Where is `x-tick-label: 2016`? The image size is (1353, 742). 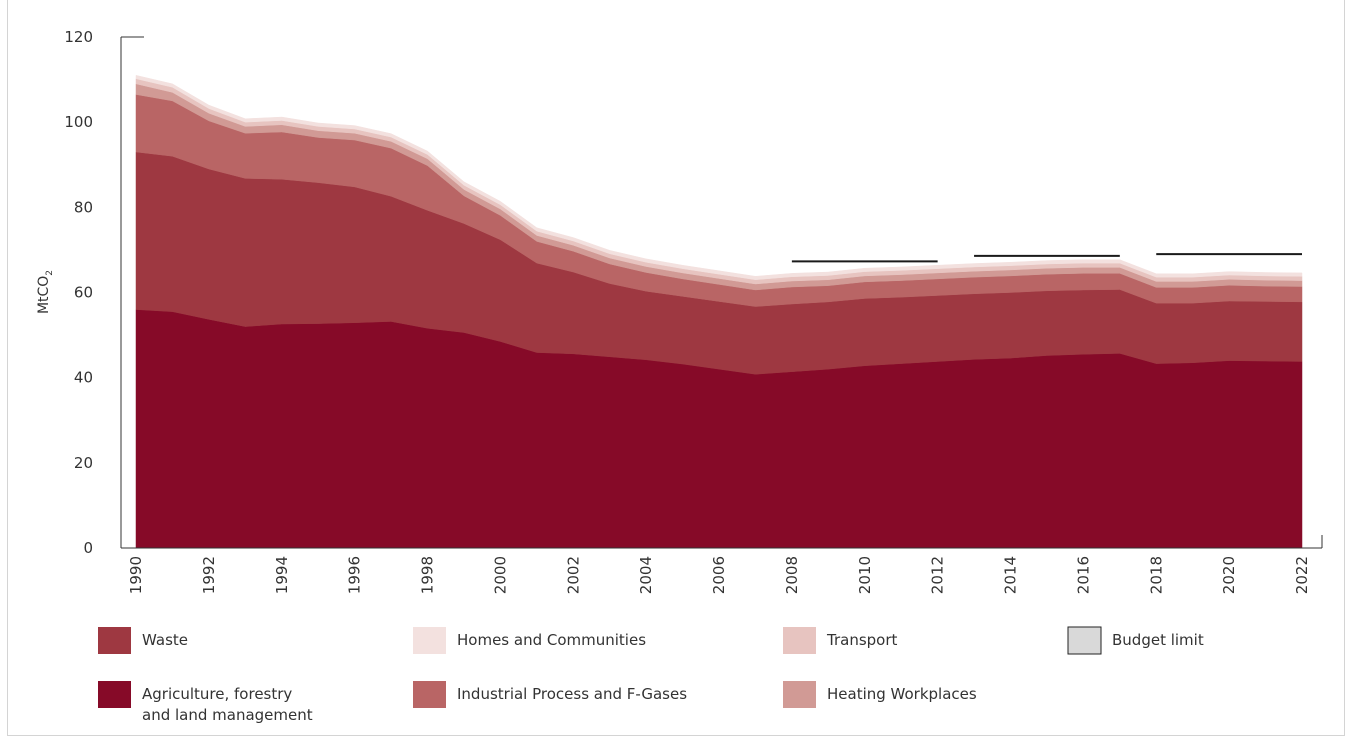
x-tick-label: 2016 is located at coordinates (1083, 575).